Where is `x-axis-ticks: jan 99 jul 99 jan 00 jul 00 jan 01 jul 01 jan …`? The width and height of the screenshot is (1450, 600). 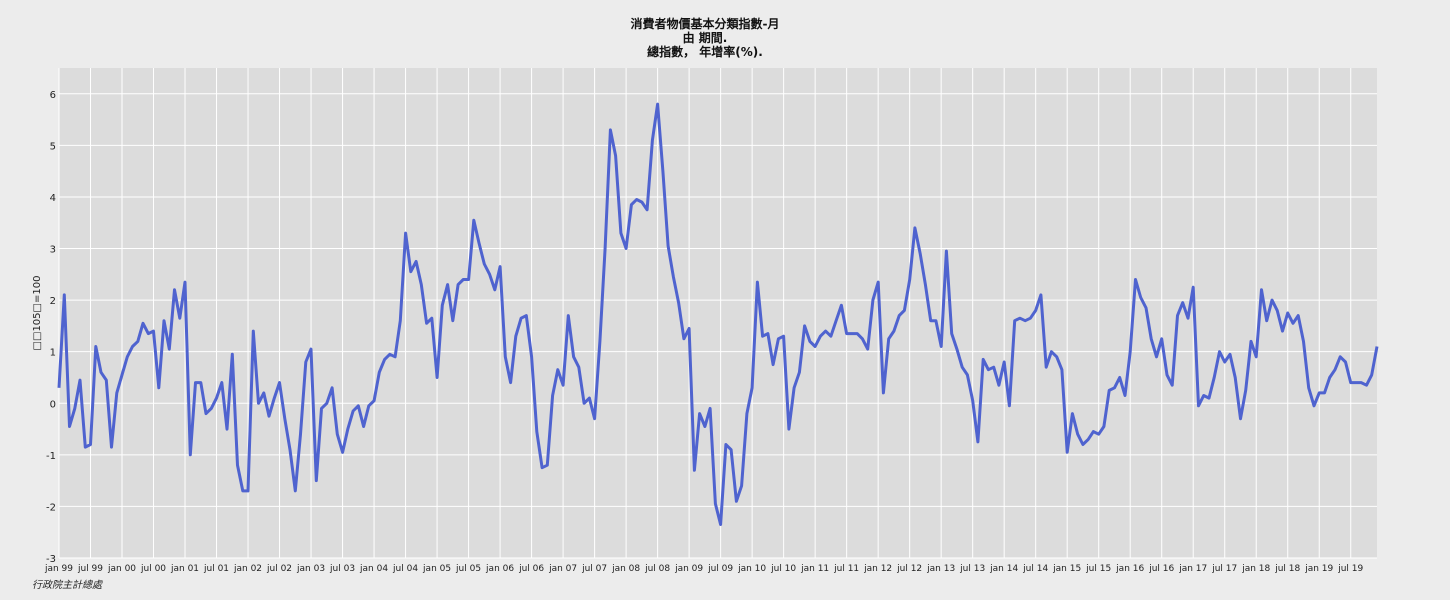
x-axis-ticks: jan 99 jul 99 jan 00 jul 00 jan 01 jul 01 jan … is located at coordinates (704, 569).